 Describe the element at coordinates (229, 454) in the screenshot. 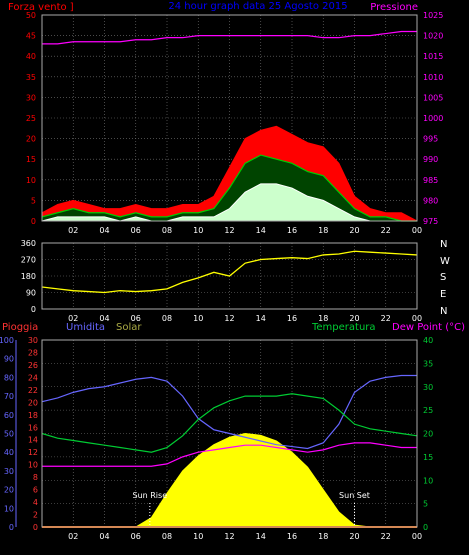

I see `dewpoint-line` at that location.